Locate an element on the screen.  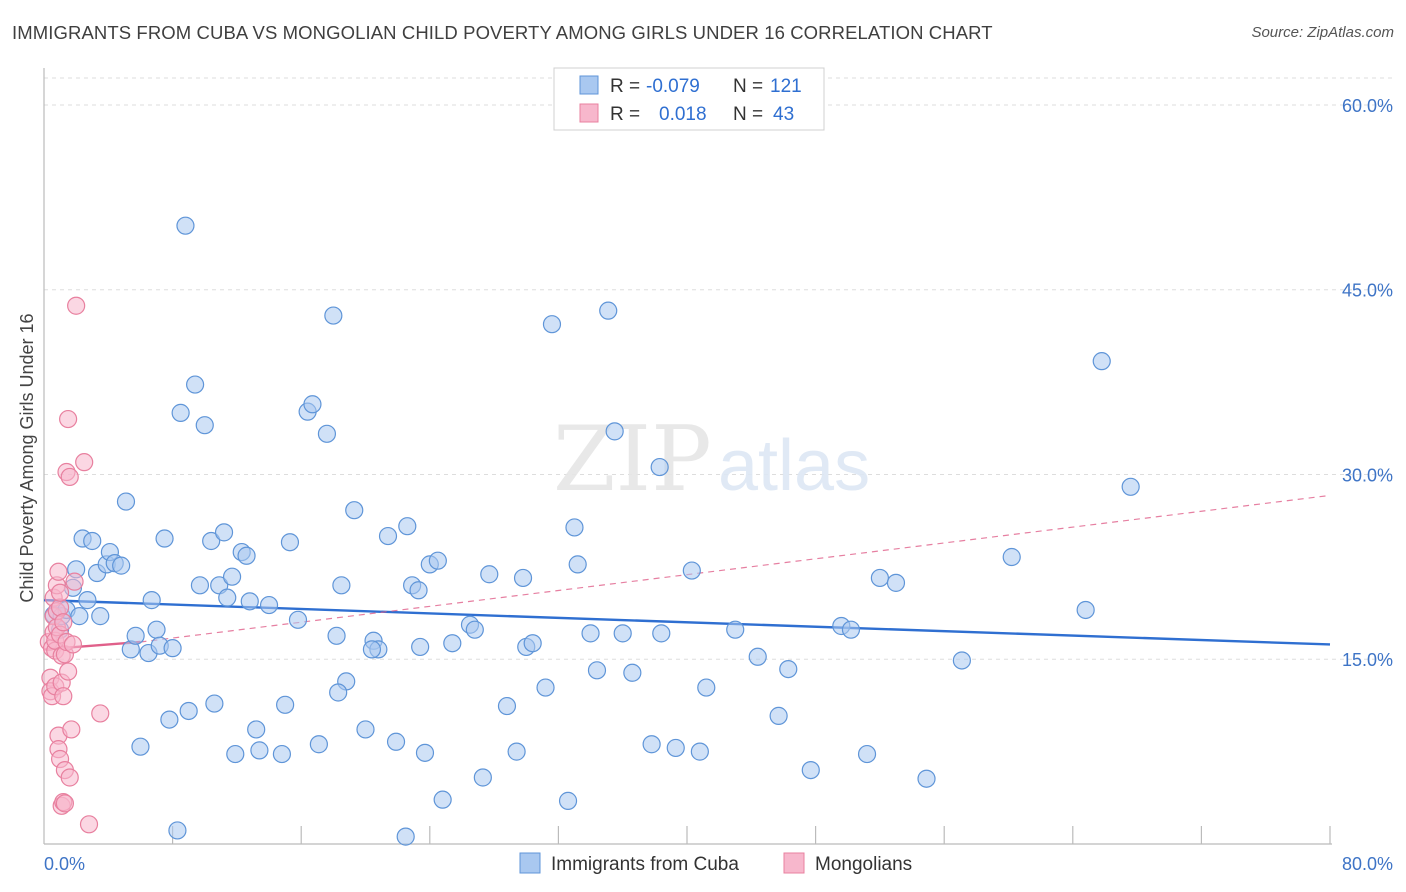
y-tick-label: 45.0% is located at coordinates (1367, 291).